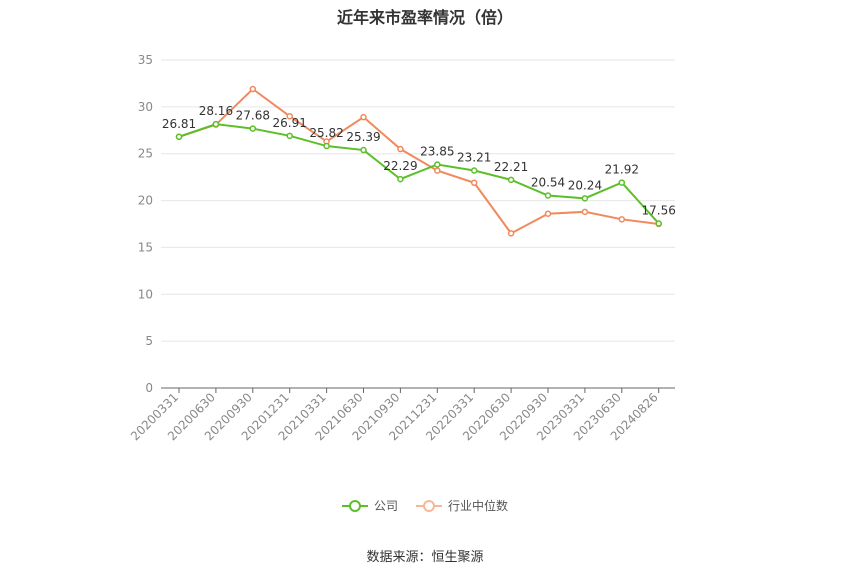 The image size is (850, 575). What do you see at coordinates (216, 111) in the screenshot?
I see `data-label: 28.16` at bounding box center [216, 111].